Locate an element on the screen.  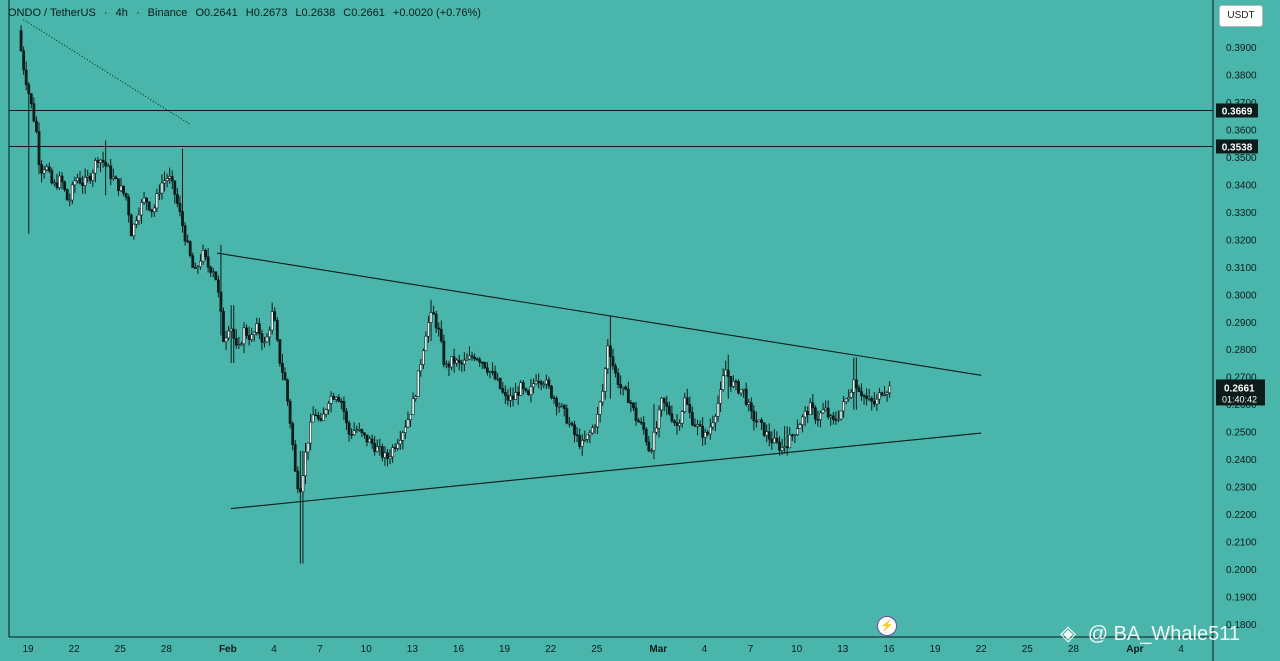
currency-unit-button: USDT is located at coordinates (1241, 16).